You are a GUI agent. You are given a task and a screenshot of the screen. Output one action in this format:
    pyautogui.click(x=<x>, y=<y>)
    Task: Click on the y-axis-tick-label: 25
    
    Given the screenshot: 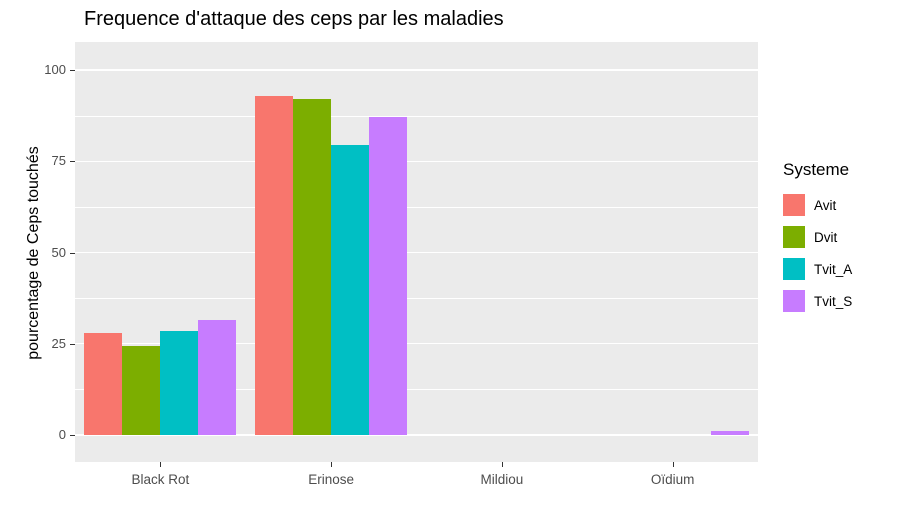 What is the action you would take?
    pyautogui.click(x=58, y=343)
    